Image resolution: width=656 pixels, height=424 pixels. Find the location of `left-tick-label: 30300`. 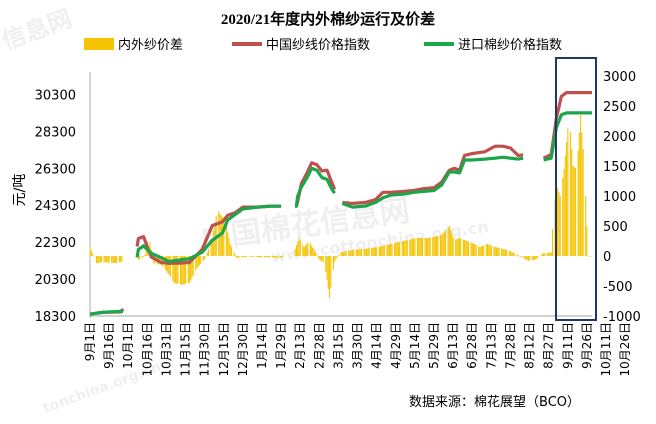

left-tick-label: 30300 is located at coordinates (55, 95).